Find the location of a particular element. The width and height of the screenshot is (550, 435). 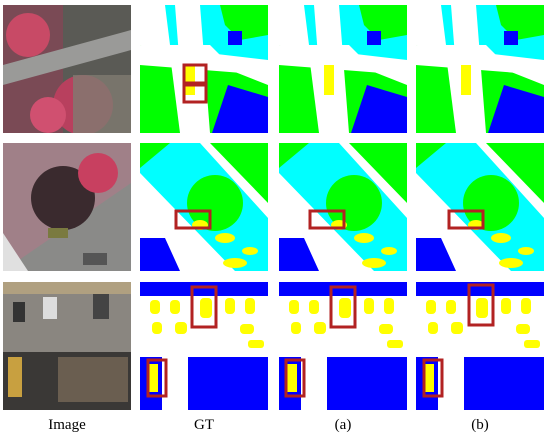

column-label: (b) is located at coordinates (480, 425).